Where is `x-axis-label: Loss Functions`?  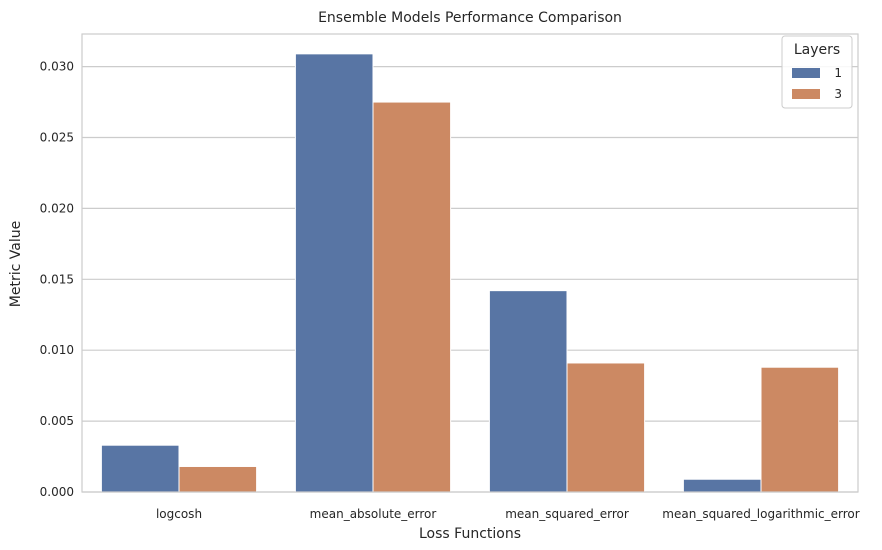 x-axis-label: Loss Functions is located at coordinates (470, 534).